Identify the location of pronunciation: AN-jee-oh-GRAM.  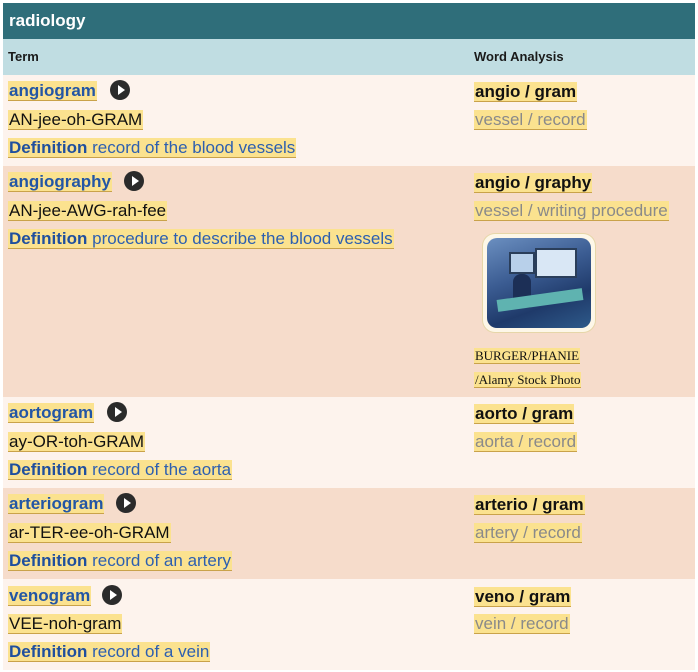
(76, 120).